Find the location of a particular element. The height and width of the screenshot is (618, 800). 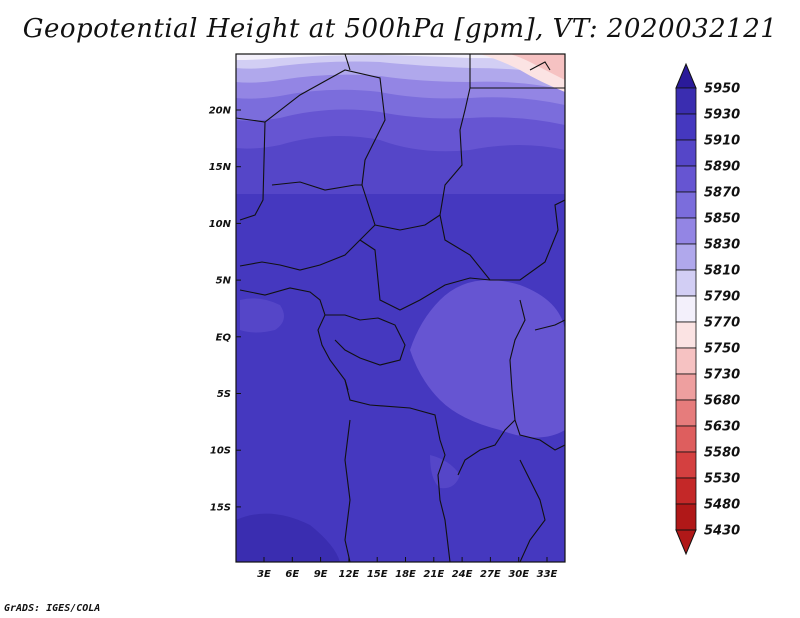

latitude-axis: 20N 15N 10N 5N EQ 5S 10S 15S is located at coordinates (225, 309).